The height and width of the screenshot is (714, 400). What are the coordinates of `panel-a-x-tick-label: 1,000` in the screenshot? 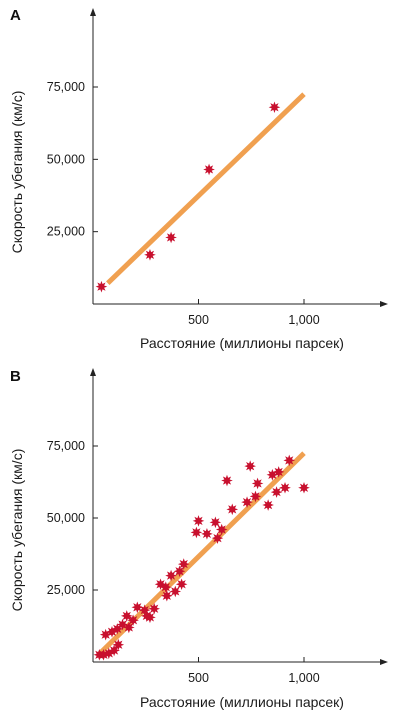 It's located at (303, 320).